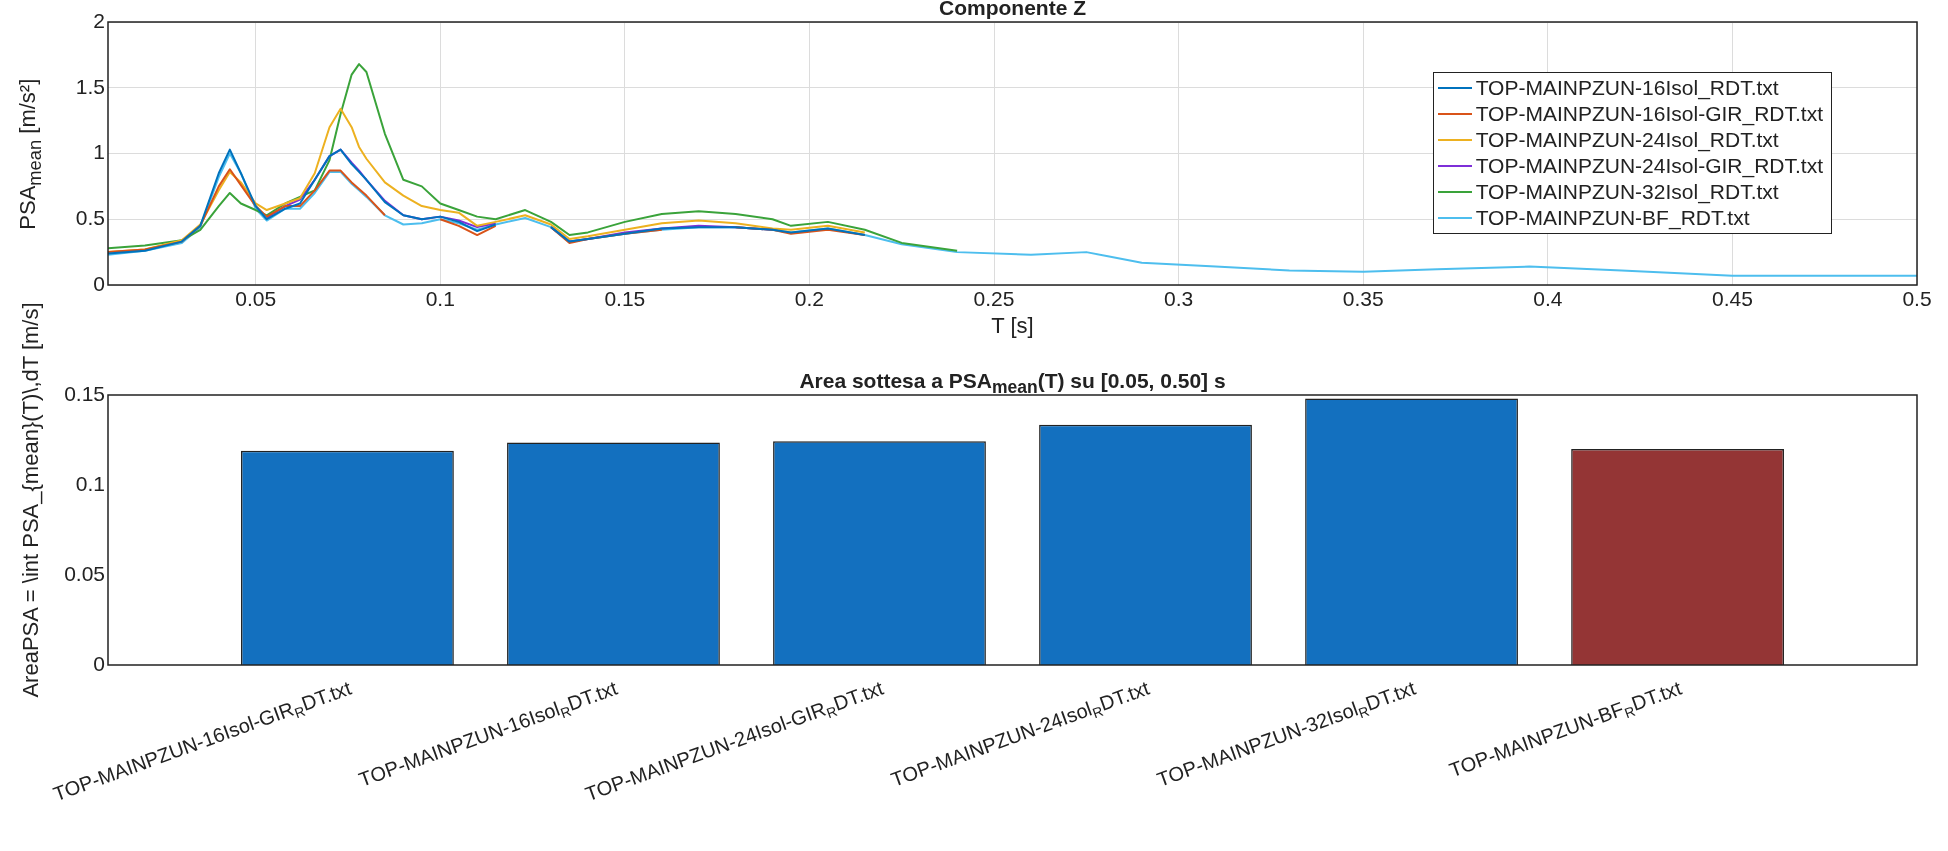 The width and height of the screenshot is (1948, 851). I want to click on x-tick-label: 0.1, so click(440, 299).